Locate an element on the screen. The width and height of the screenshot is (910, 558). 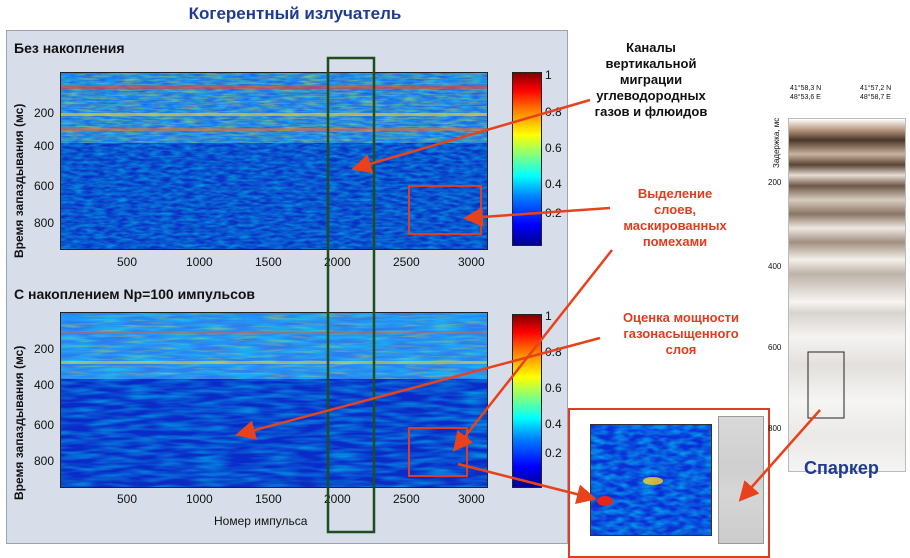
top-colorbar-tick: 0.4 is located at coordinates (553, 184).